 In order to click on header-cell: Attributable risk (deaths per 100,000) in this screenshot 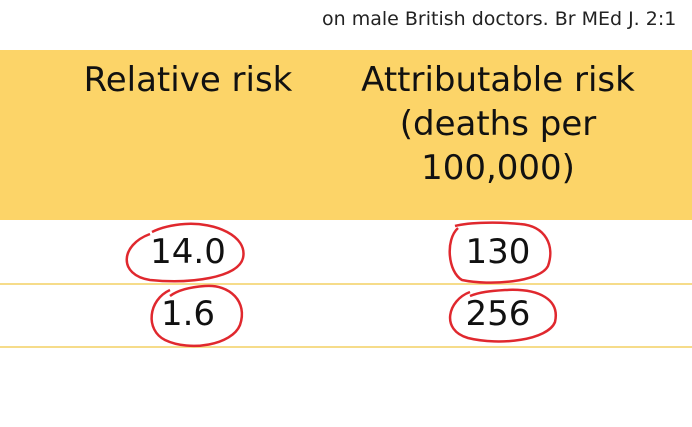, I will do `click(498, 124)`.